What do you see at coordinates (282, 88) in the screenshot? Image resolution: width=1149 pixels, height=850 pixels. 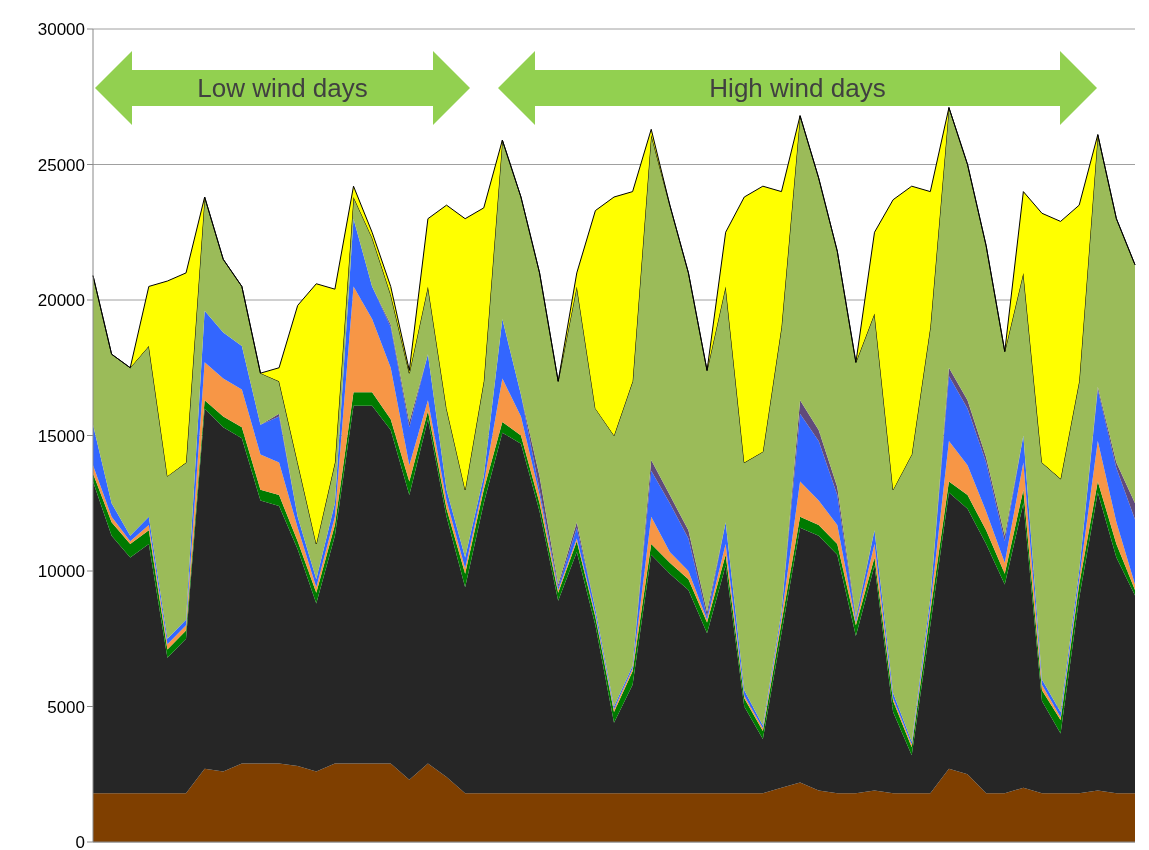 I see `annotation: Low wind days` at bounding box center [282, 88].